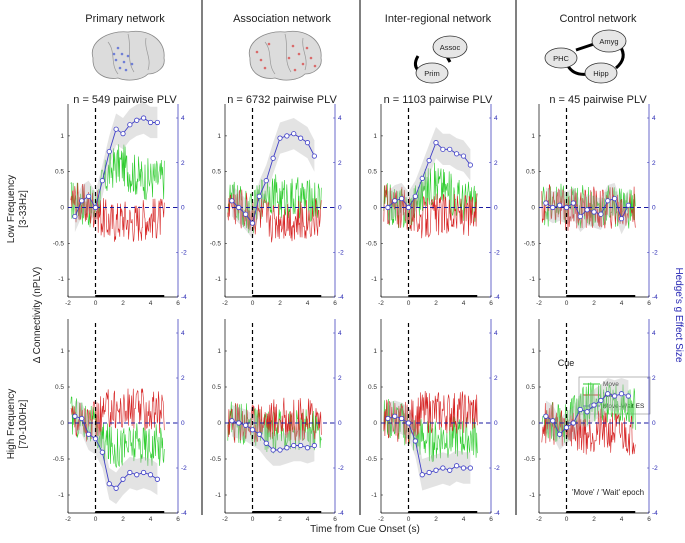 This screenshot has width=685, height=543. Describe the element at coordinates (429, 175) in the screenshot. I see `es-confidence-band` at that location.